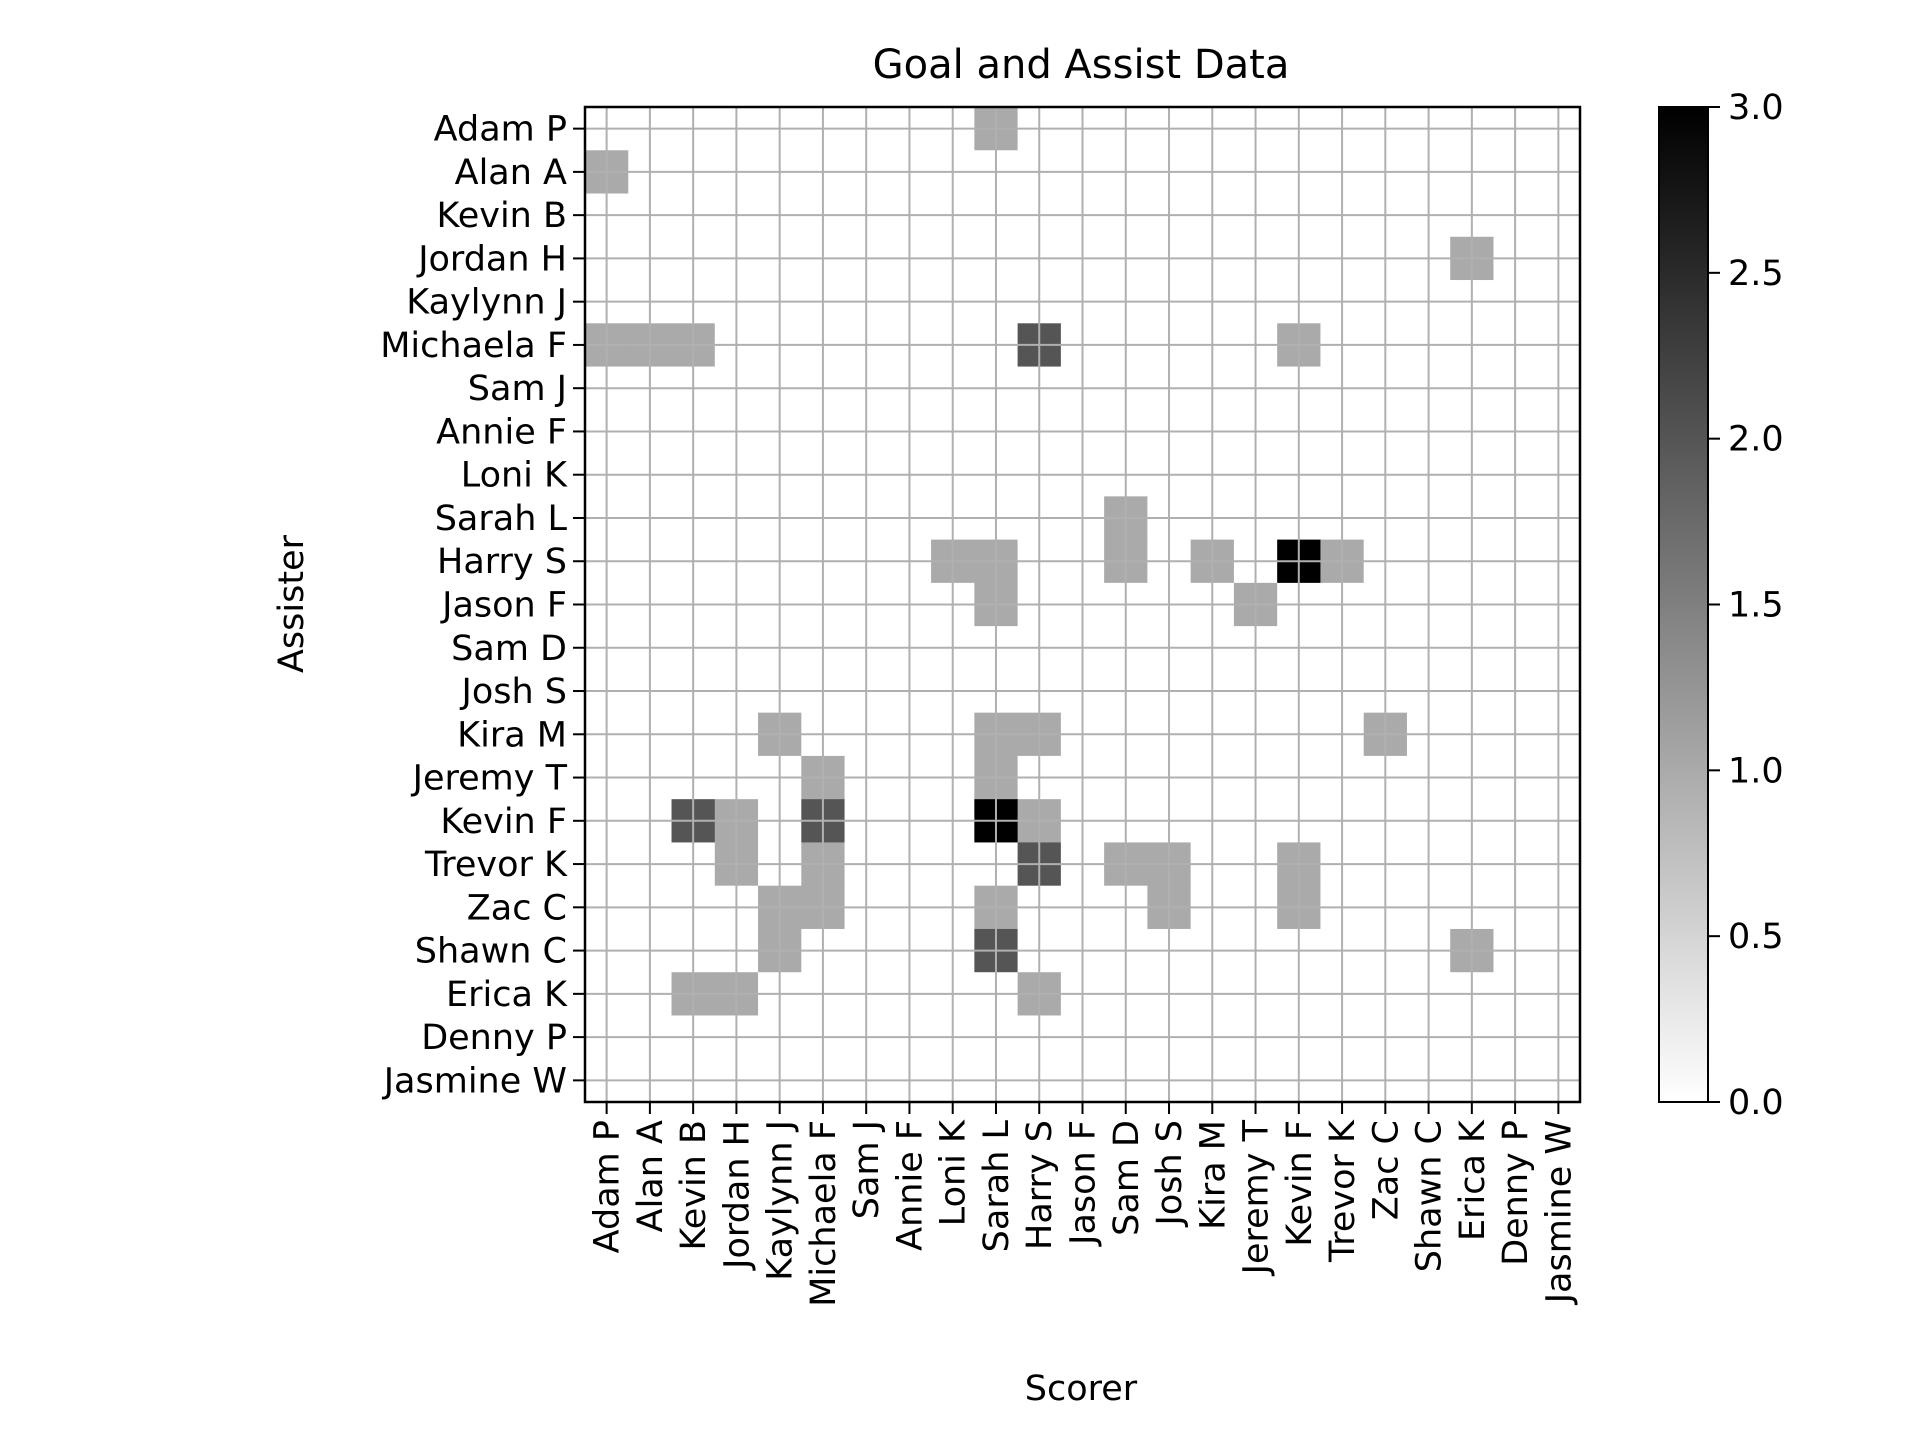 The height and width of the screenshot is (1444, 1920). Describe the element at coordinates (1300, 1183) in the screenshot. I see `x-tick-label: Kevin F` at that location.